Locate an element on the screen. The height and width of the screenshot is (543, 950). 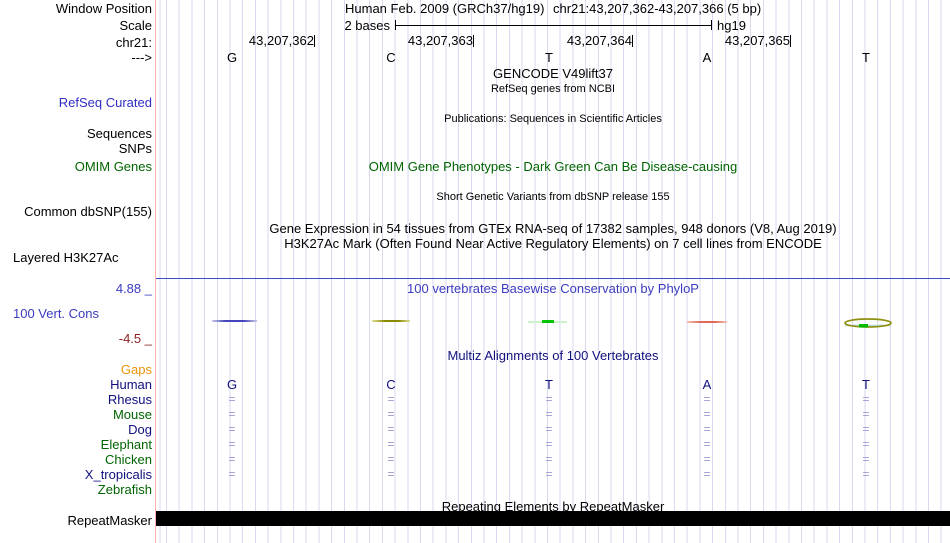
alignment-column-2: C = = = = = = is located at coordinates (391, 432).